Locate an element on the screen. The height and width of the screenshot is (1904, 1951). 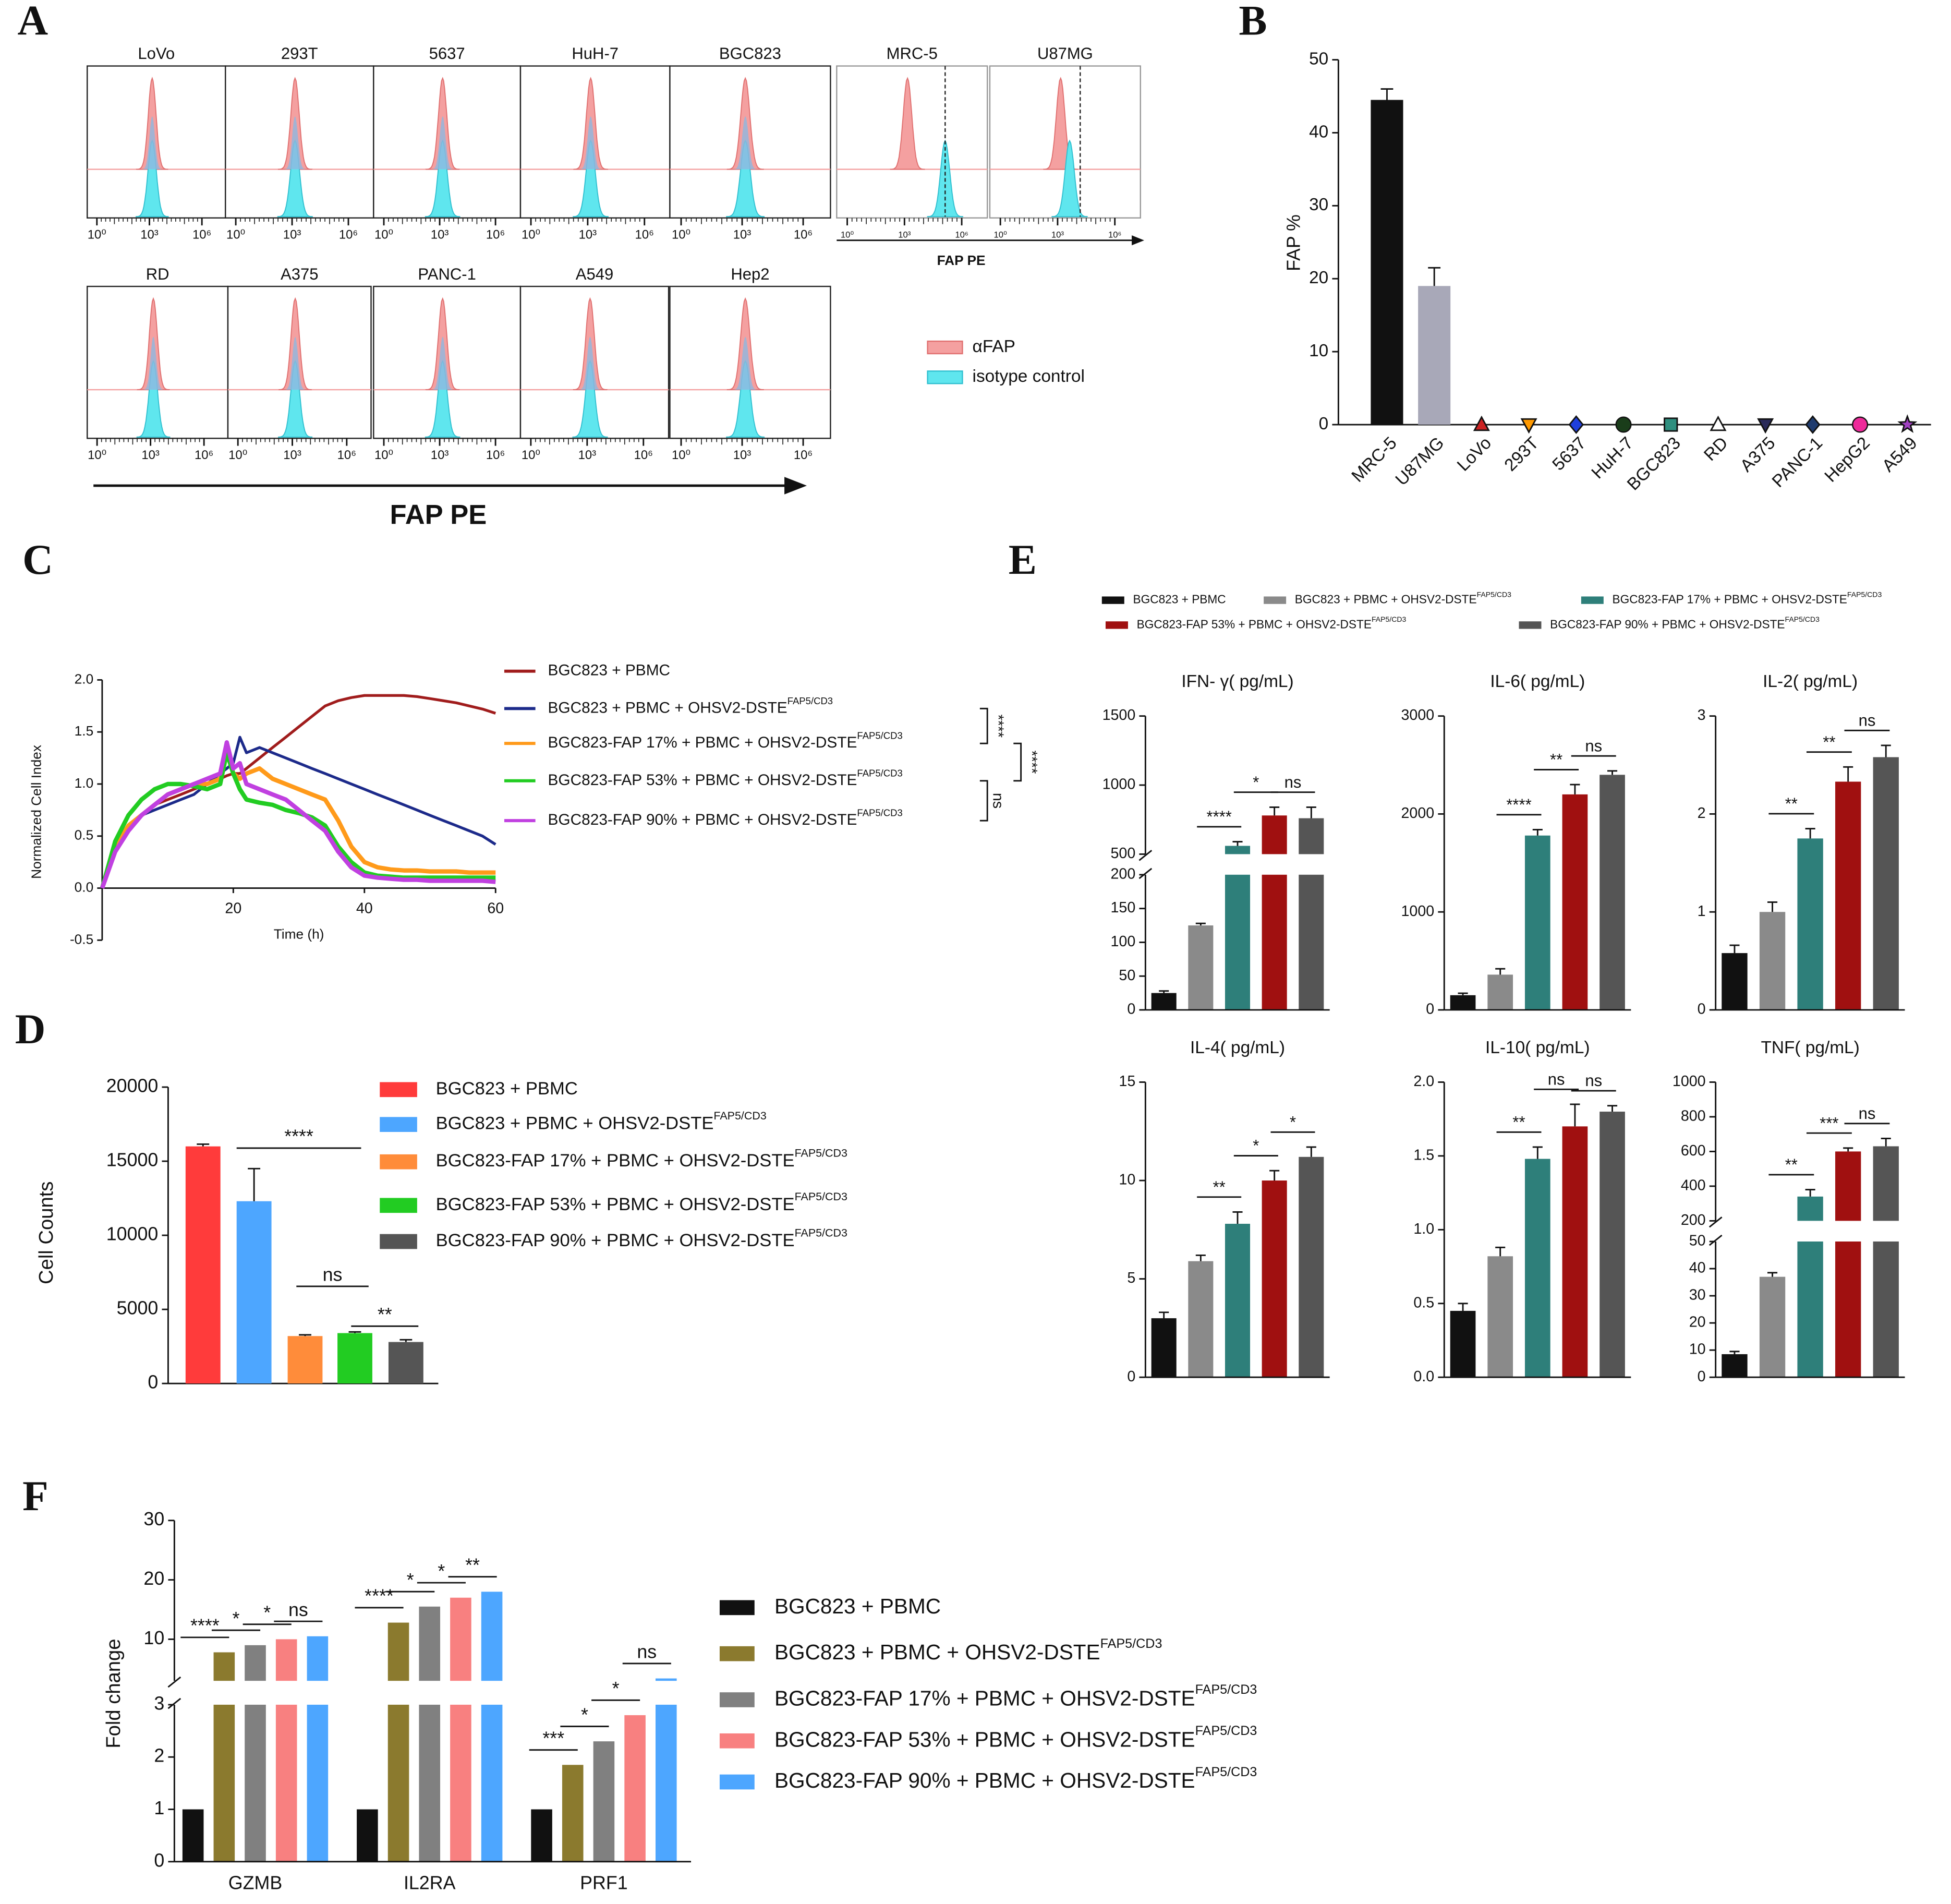
y-tick-label: 3 is located at coordinates (1702, 715).